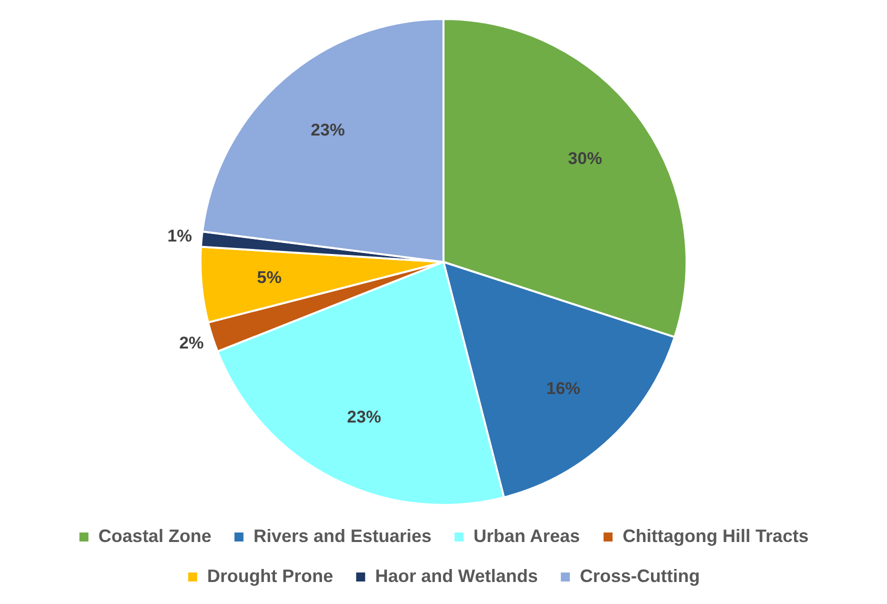  What do you see at coordinates (563, 388) in the screenshot?
I see `data-label: 16%` at bounding box center [563, 388].